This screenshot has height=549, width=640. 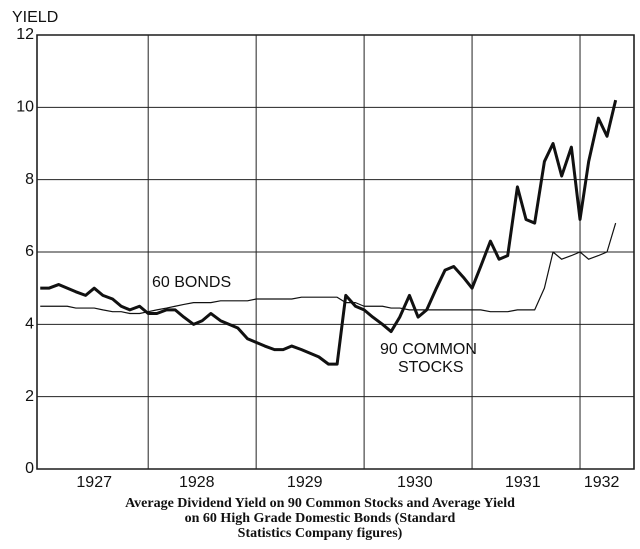 I want to click on x-tick-label: 1932, so click(x=602, y=482).